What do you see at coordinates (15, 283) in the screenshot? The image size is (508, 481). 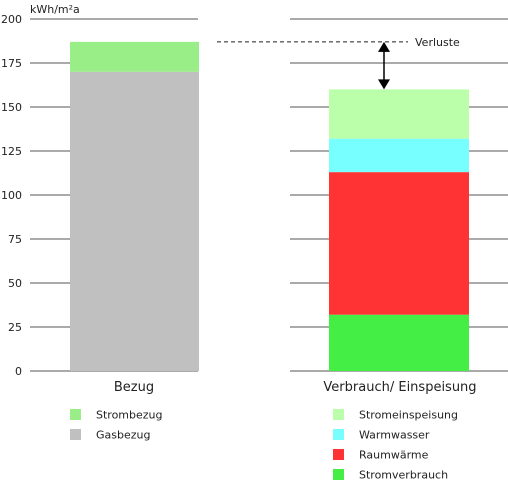 I see `y-tick-label-50: 50` at bounding box center [15, 283].